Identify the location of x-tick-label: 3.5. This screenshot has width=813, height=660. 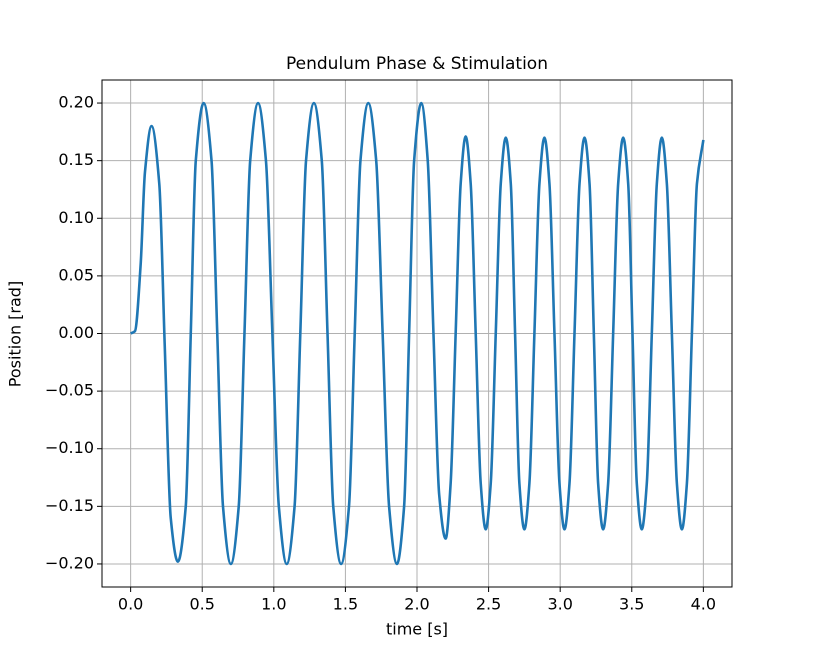
(631, 604).